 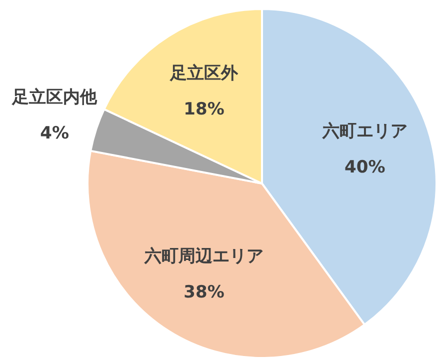 I want to click on data-label: 38%, so click(x=204, y=292).